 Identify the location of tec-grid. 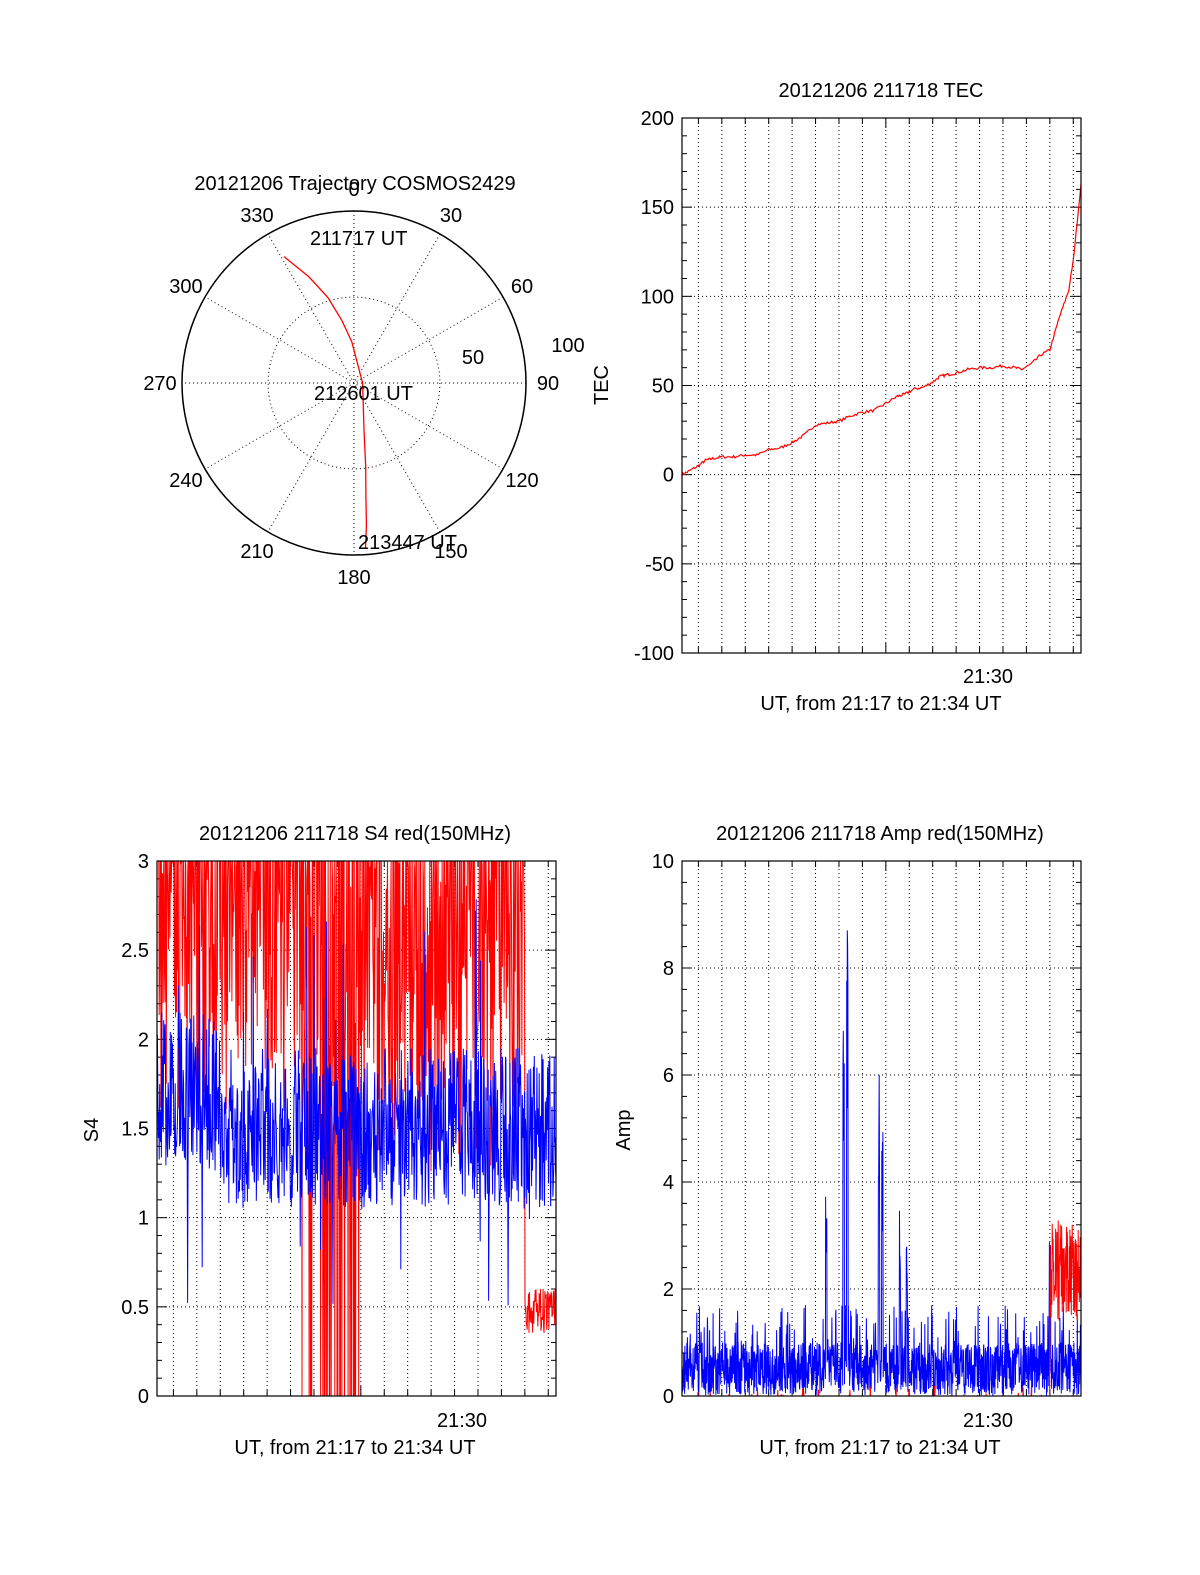
(881, 385).